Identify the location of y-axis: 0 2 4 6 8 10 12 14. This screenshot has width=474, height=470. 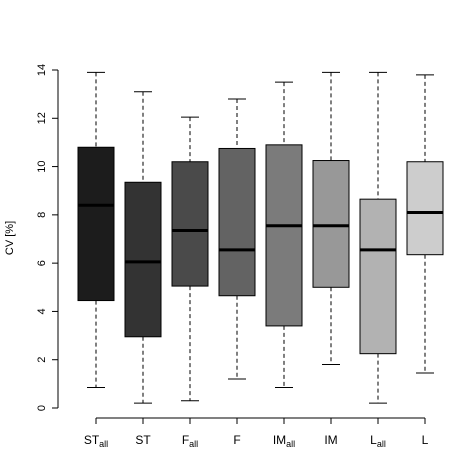
(47, 237).